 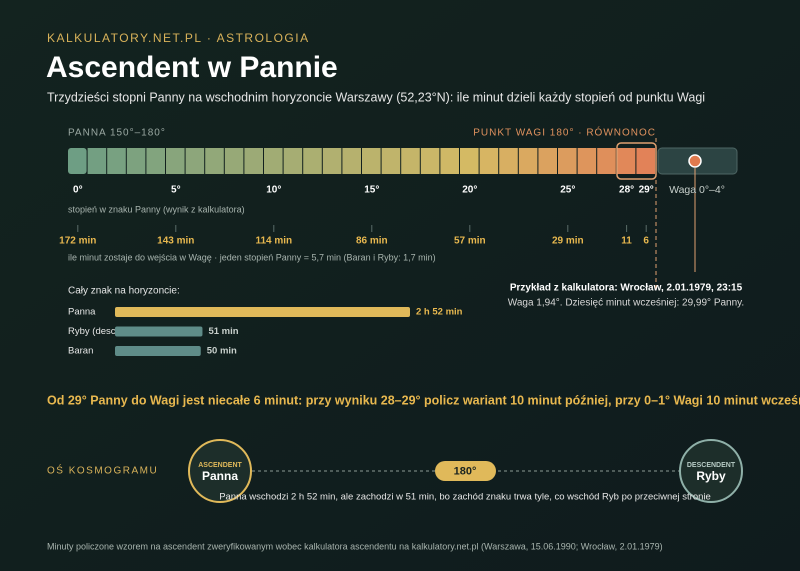 What do you see at coordinates (470, 241) in the screenshot?
I see `minutes-label: 57 min` at bounding box center [470, 241].